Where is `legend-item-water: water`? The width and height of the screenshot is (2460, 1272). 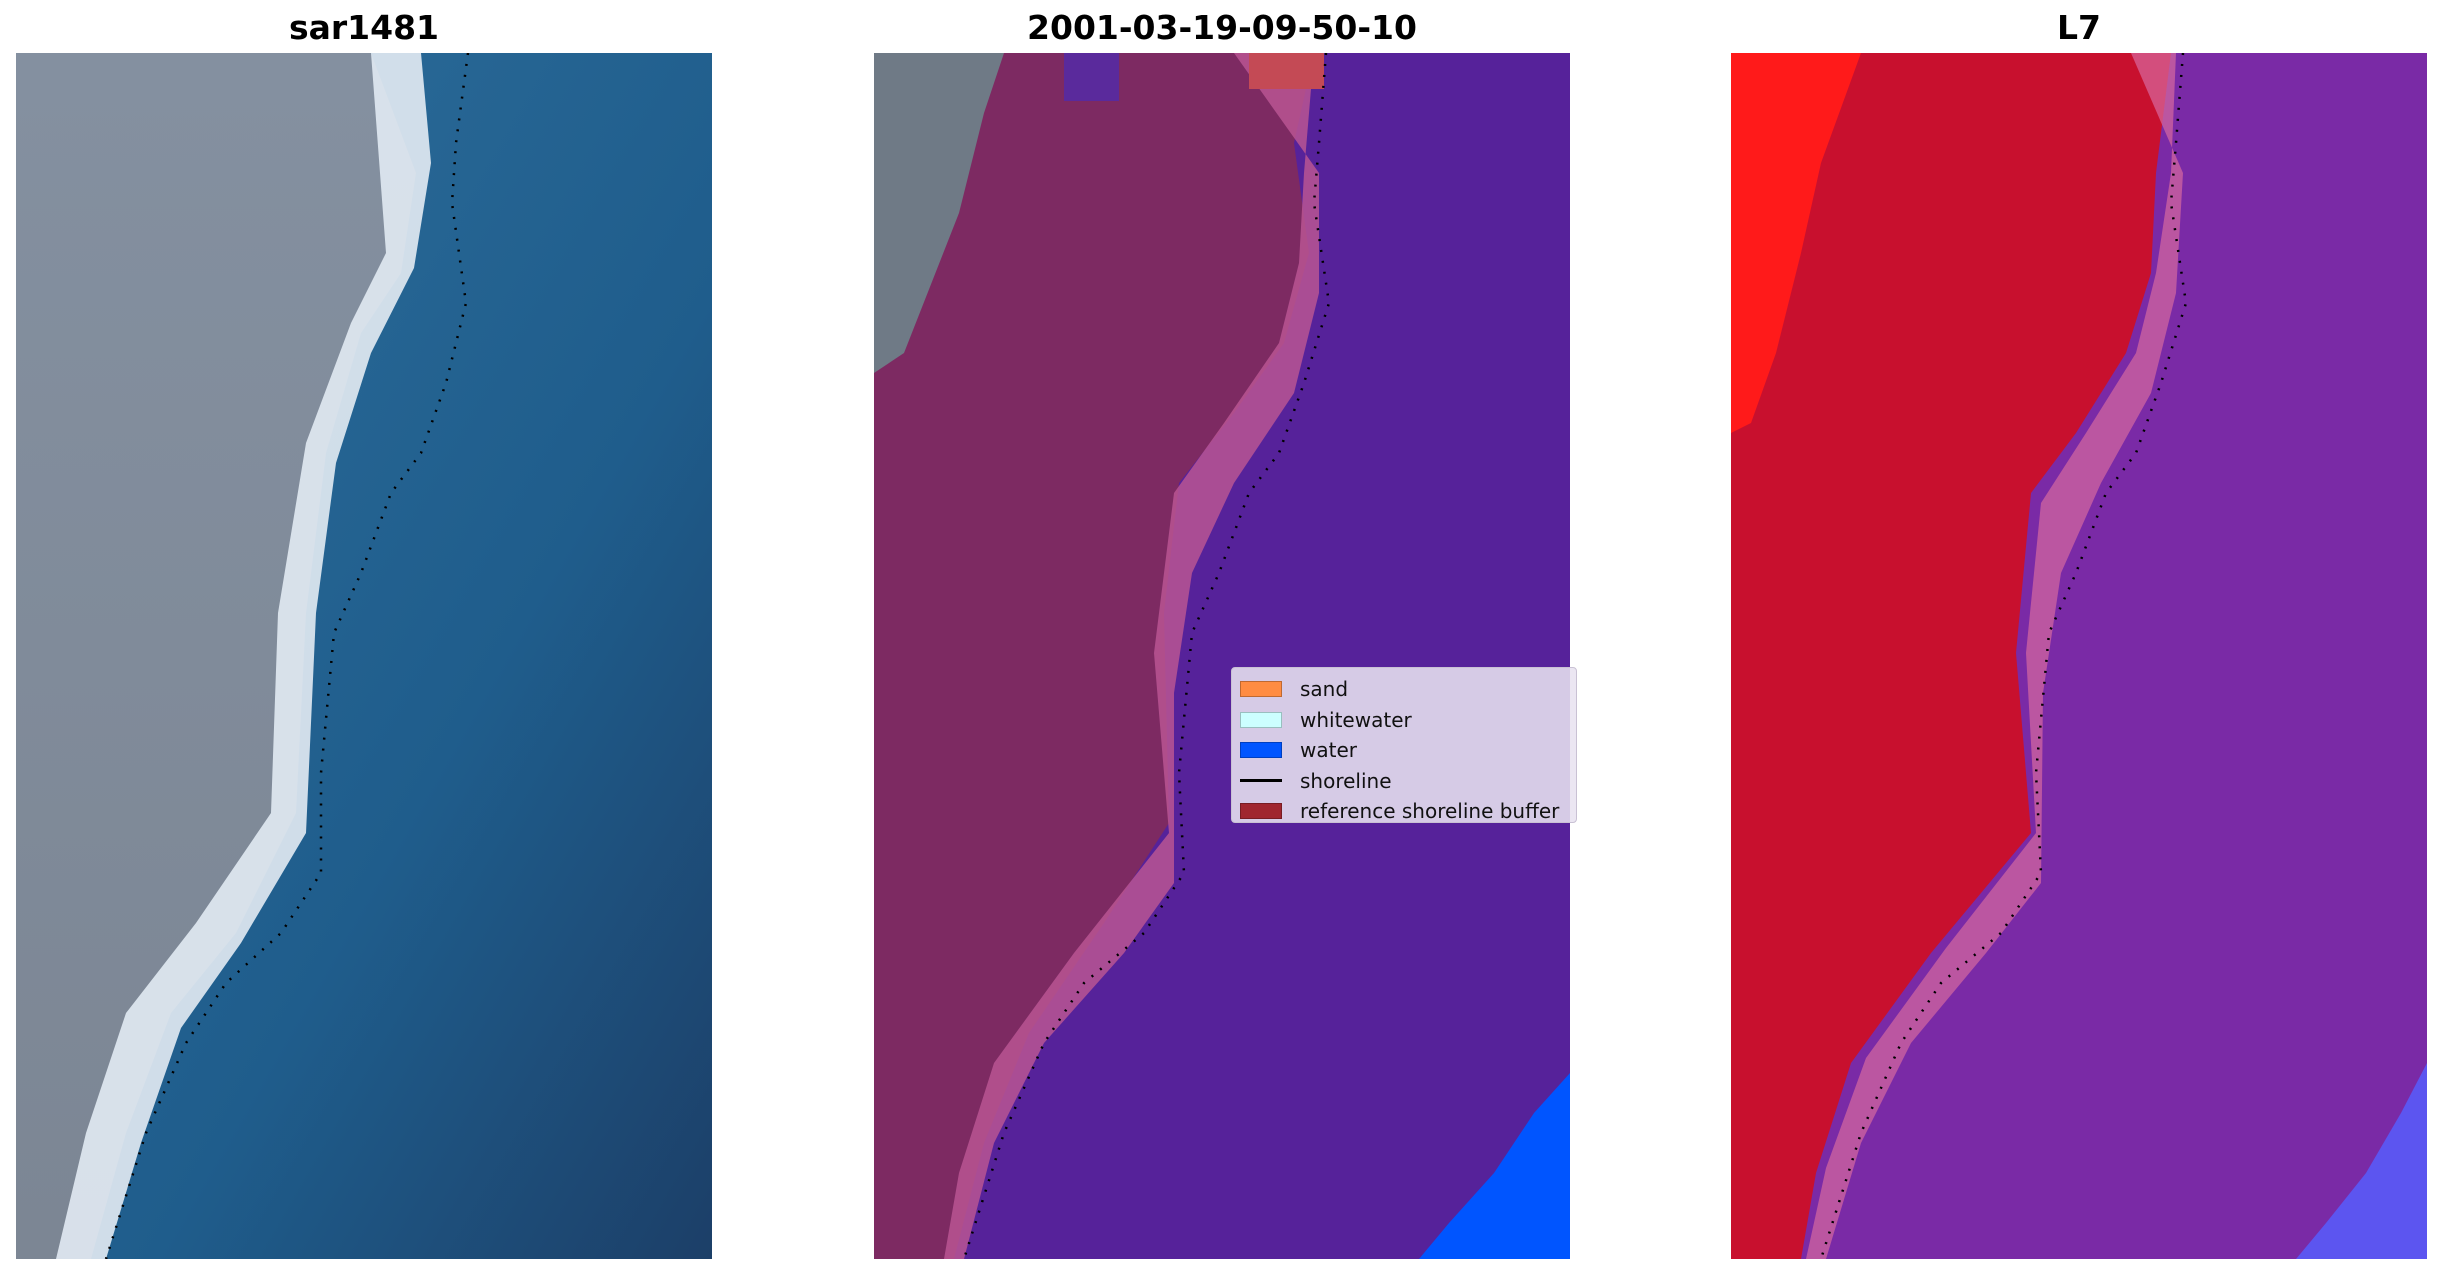
legend-item-water: water is located at coordinates (1404, 750).